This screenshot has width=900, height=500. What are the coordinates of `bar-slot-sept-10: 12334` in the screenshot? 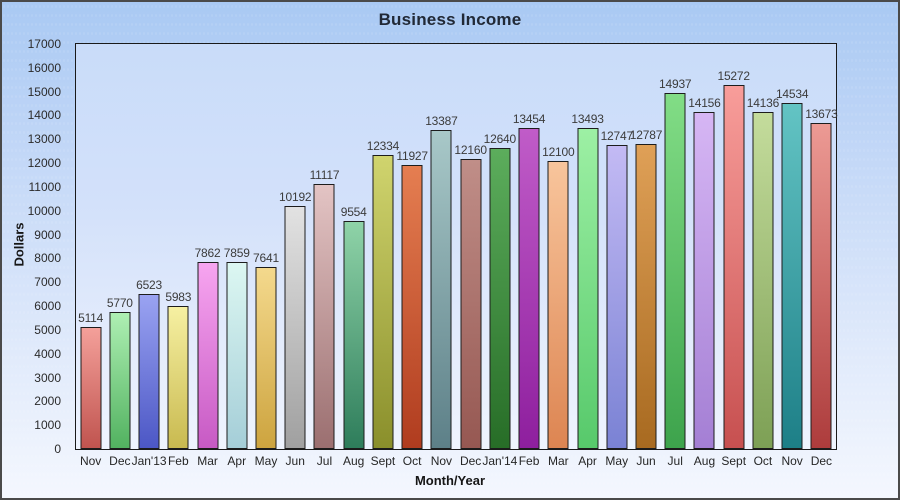 It's located at (383, 246).